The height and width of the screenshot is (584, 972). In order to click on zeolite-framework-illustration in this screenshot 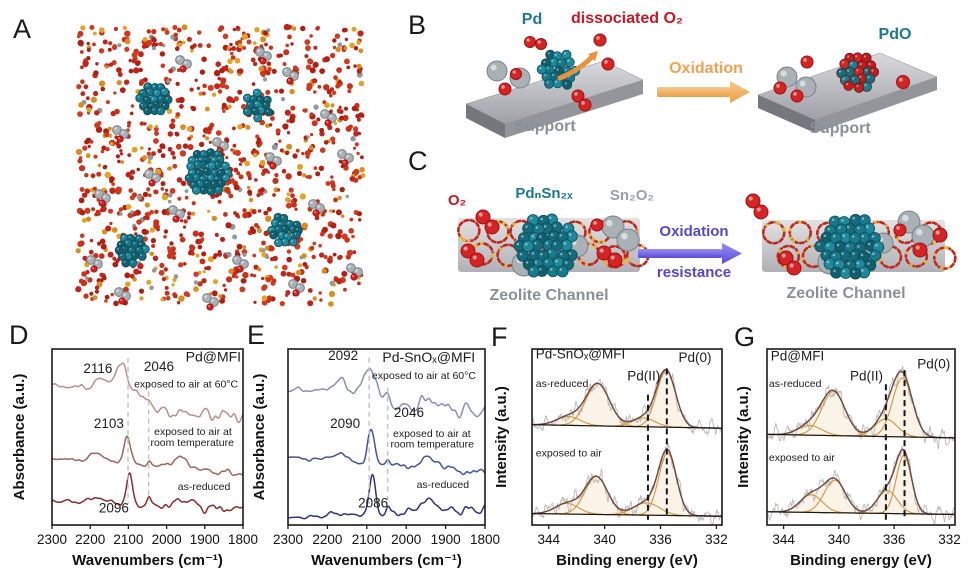, I will do `click(220, 167)`.